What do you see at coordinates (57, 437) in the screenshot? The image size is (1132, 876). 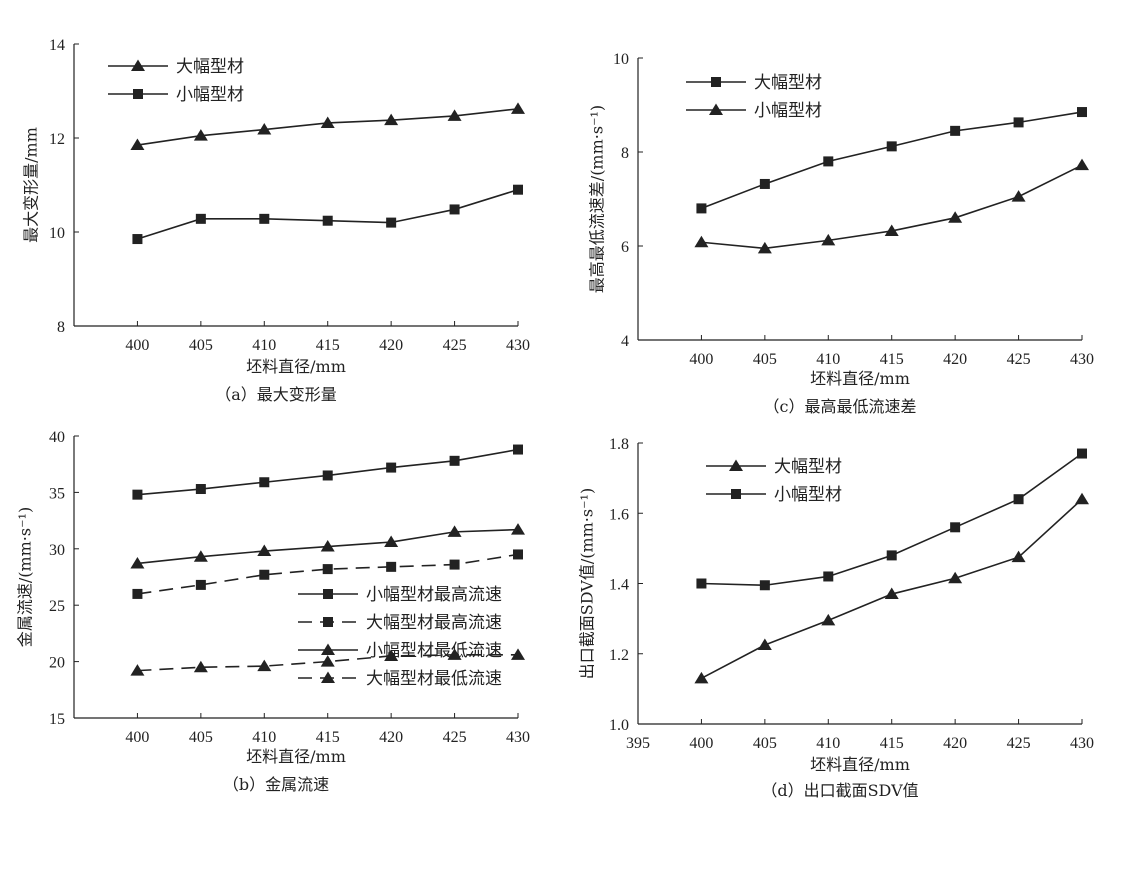 I see `chart-b-y-tick-label: 40` at bounding box center [57, 437].